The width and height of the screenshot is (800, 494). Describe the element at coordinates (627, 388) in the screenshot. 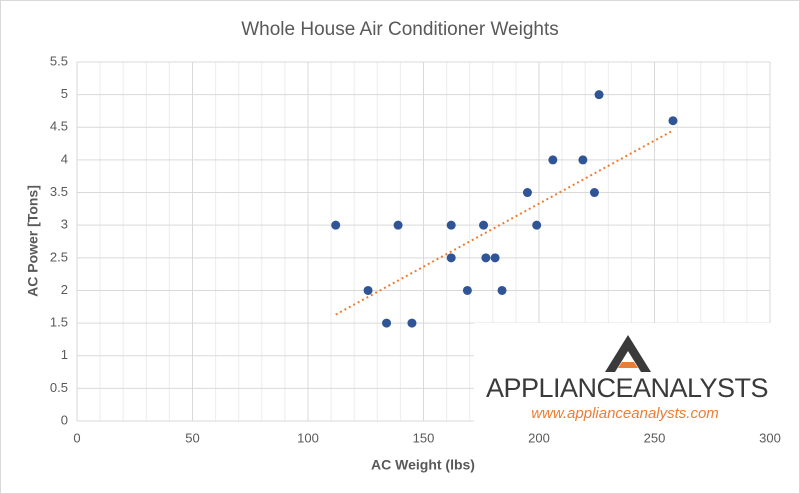

I see `logo-name: APPLIANCEANALYSTS` at that location.